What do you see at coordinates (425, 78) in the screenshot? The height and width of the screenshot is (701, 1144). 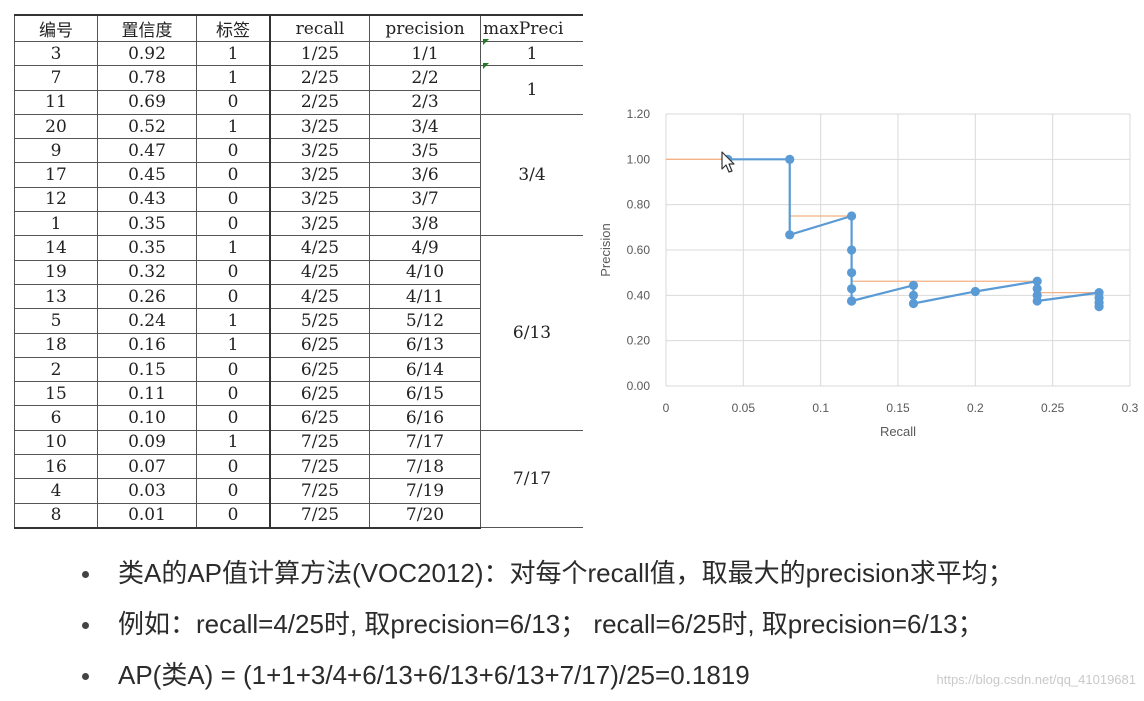 I see `cell-precision: 2/2` at bounding box center [425, 78].